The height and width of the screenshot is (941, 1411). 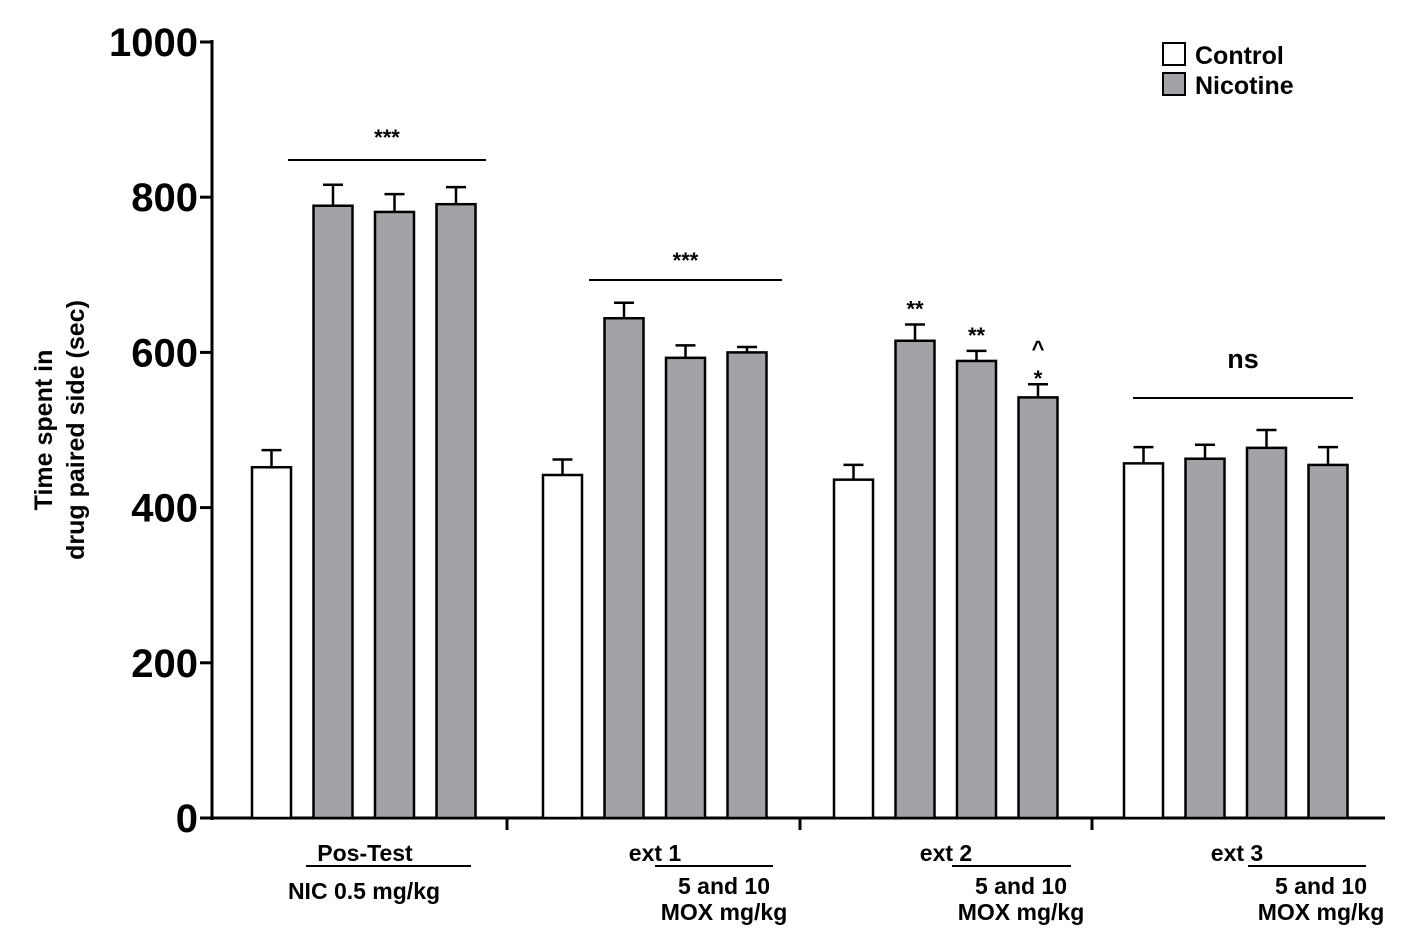 What do you see at coordinates (164, 509) in the screenshot?
I see `y-tick-label: 400` at bounding box center [164, 509].